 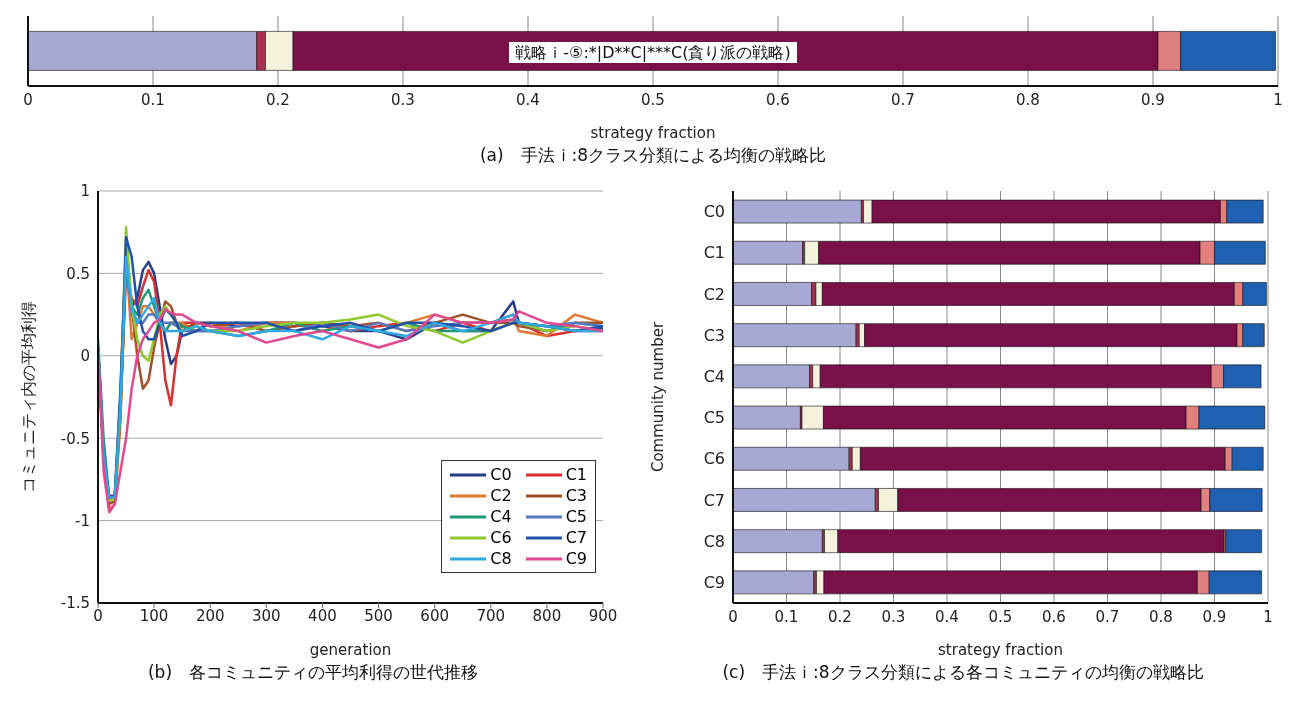 What do you see at coordinates (658, 397) in the screenshot?
I see `y-axis-title: Community number` at bounding box center [658, 397].